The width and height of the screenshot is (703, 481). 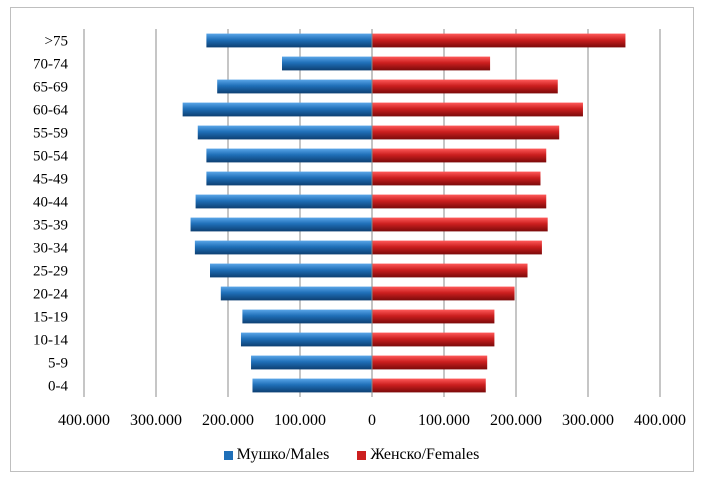 What do you see at coordinates (425, 454) in the screenshot?
I see `legend-label-females: Женско/Females` at bounding box center [425, 454].